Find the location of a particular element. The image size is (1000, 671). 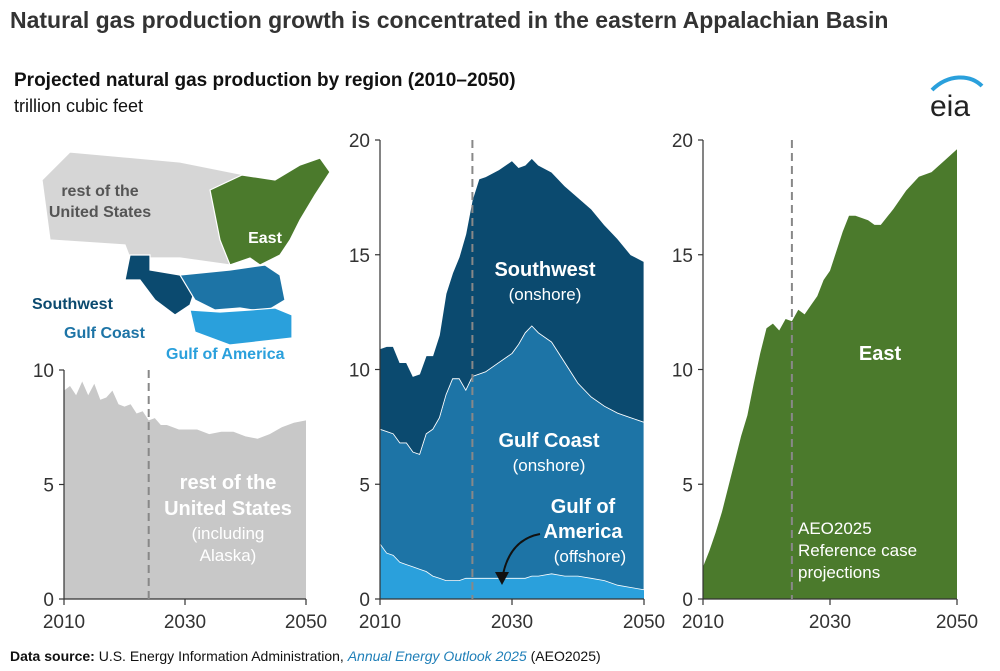

map-label-gulf-of-america: Gulf of America is located at coordinates (225, 354).